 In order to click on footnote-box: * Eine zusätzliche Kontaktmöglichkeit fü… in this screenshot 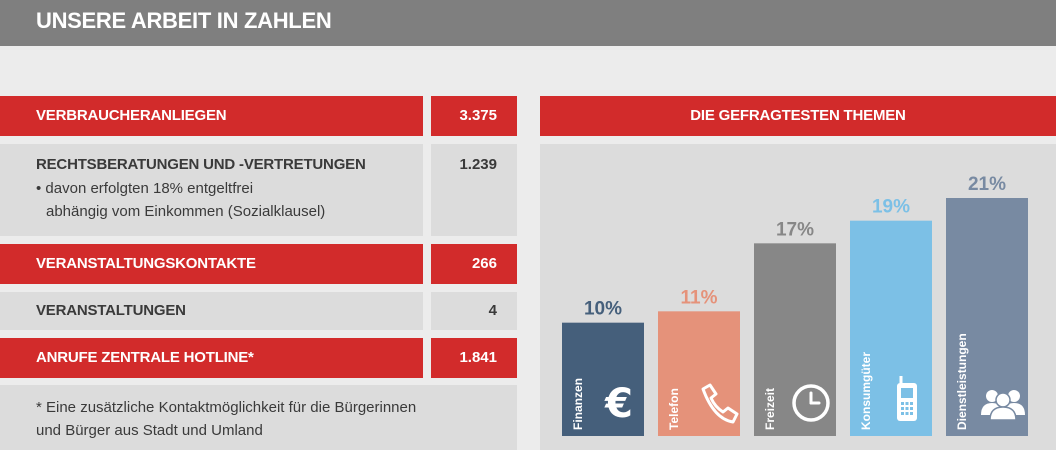, I will do `click(258, 417)`.